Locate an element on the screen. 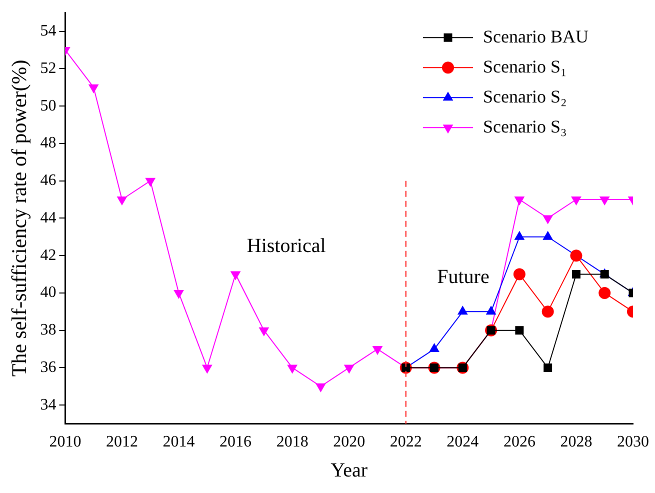  legend-label: Scenario S₃ is located at coordinates (525, 126).